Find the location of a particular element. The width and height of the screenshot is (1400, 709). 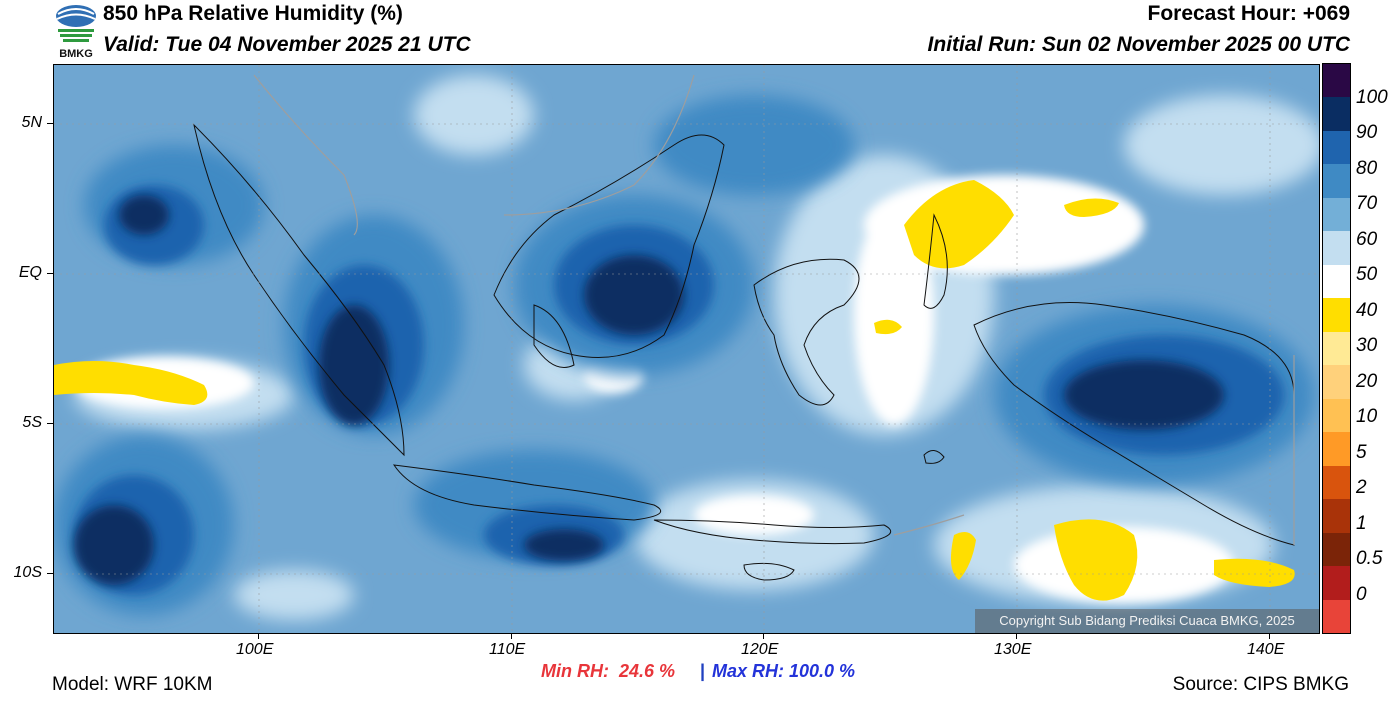

chart-title: 850 hPa Relative Humidity (%) is located at coordinates (253, 13).